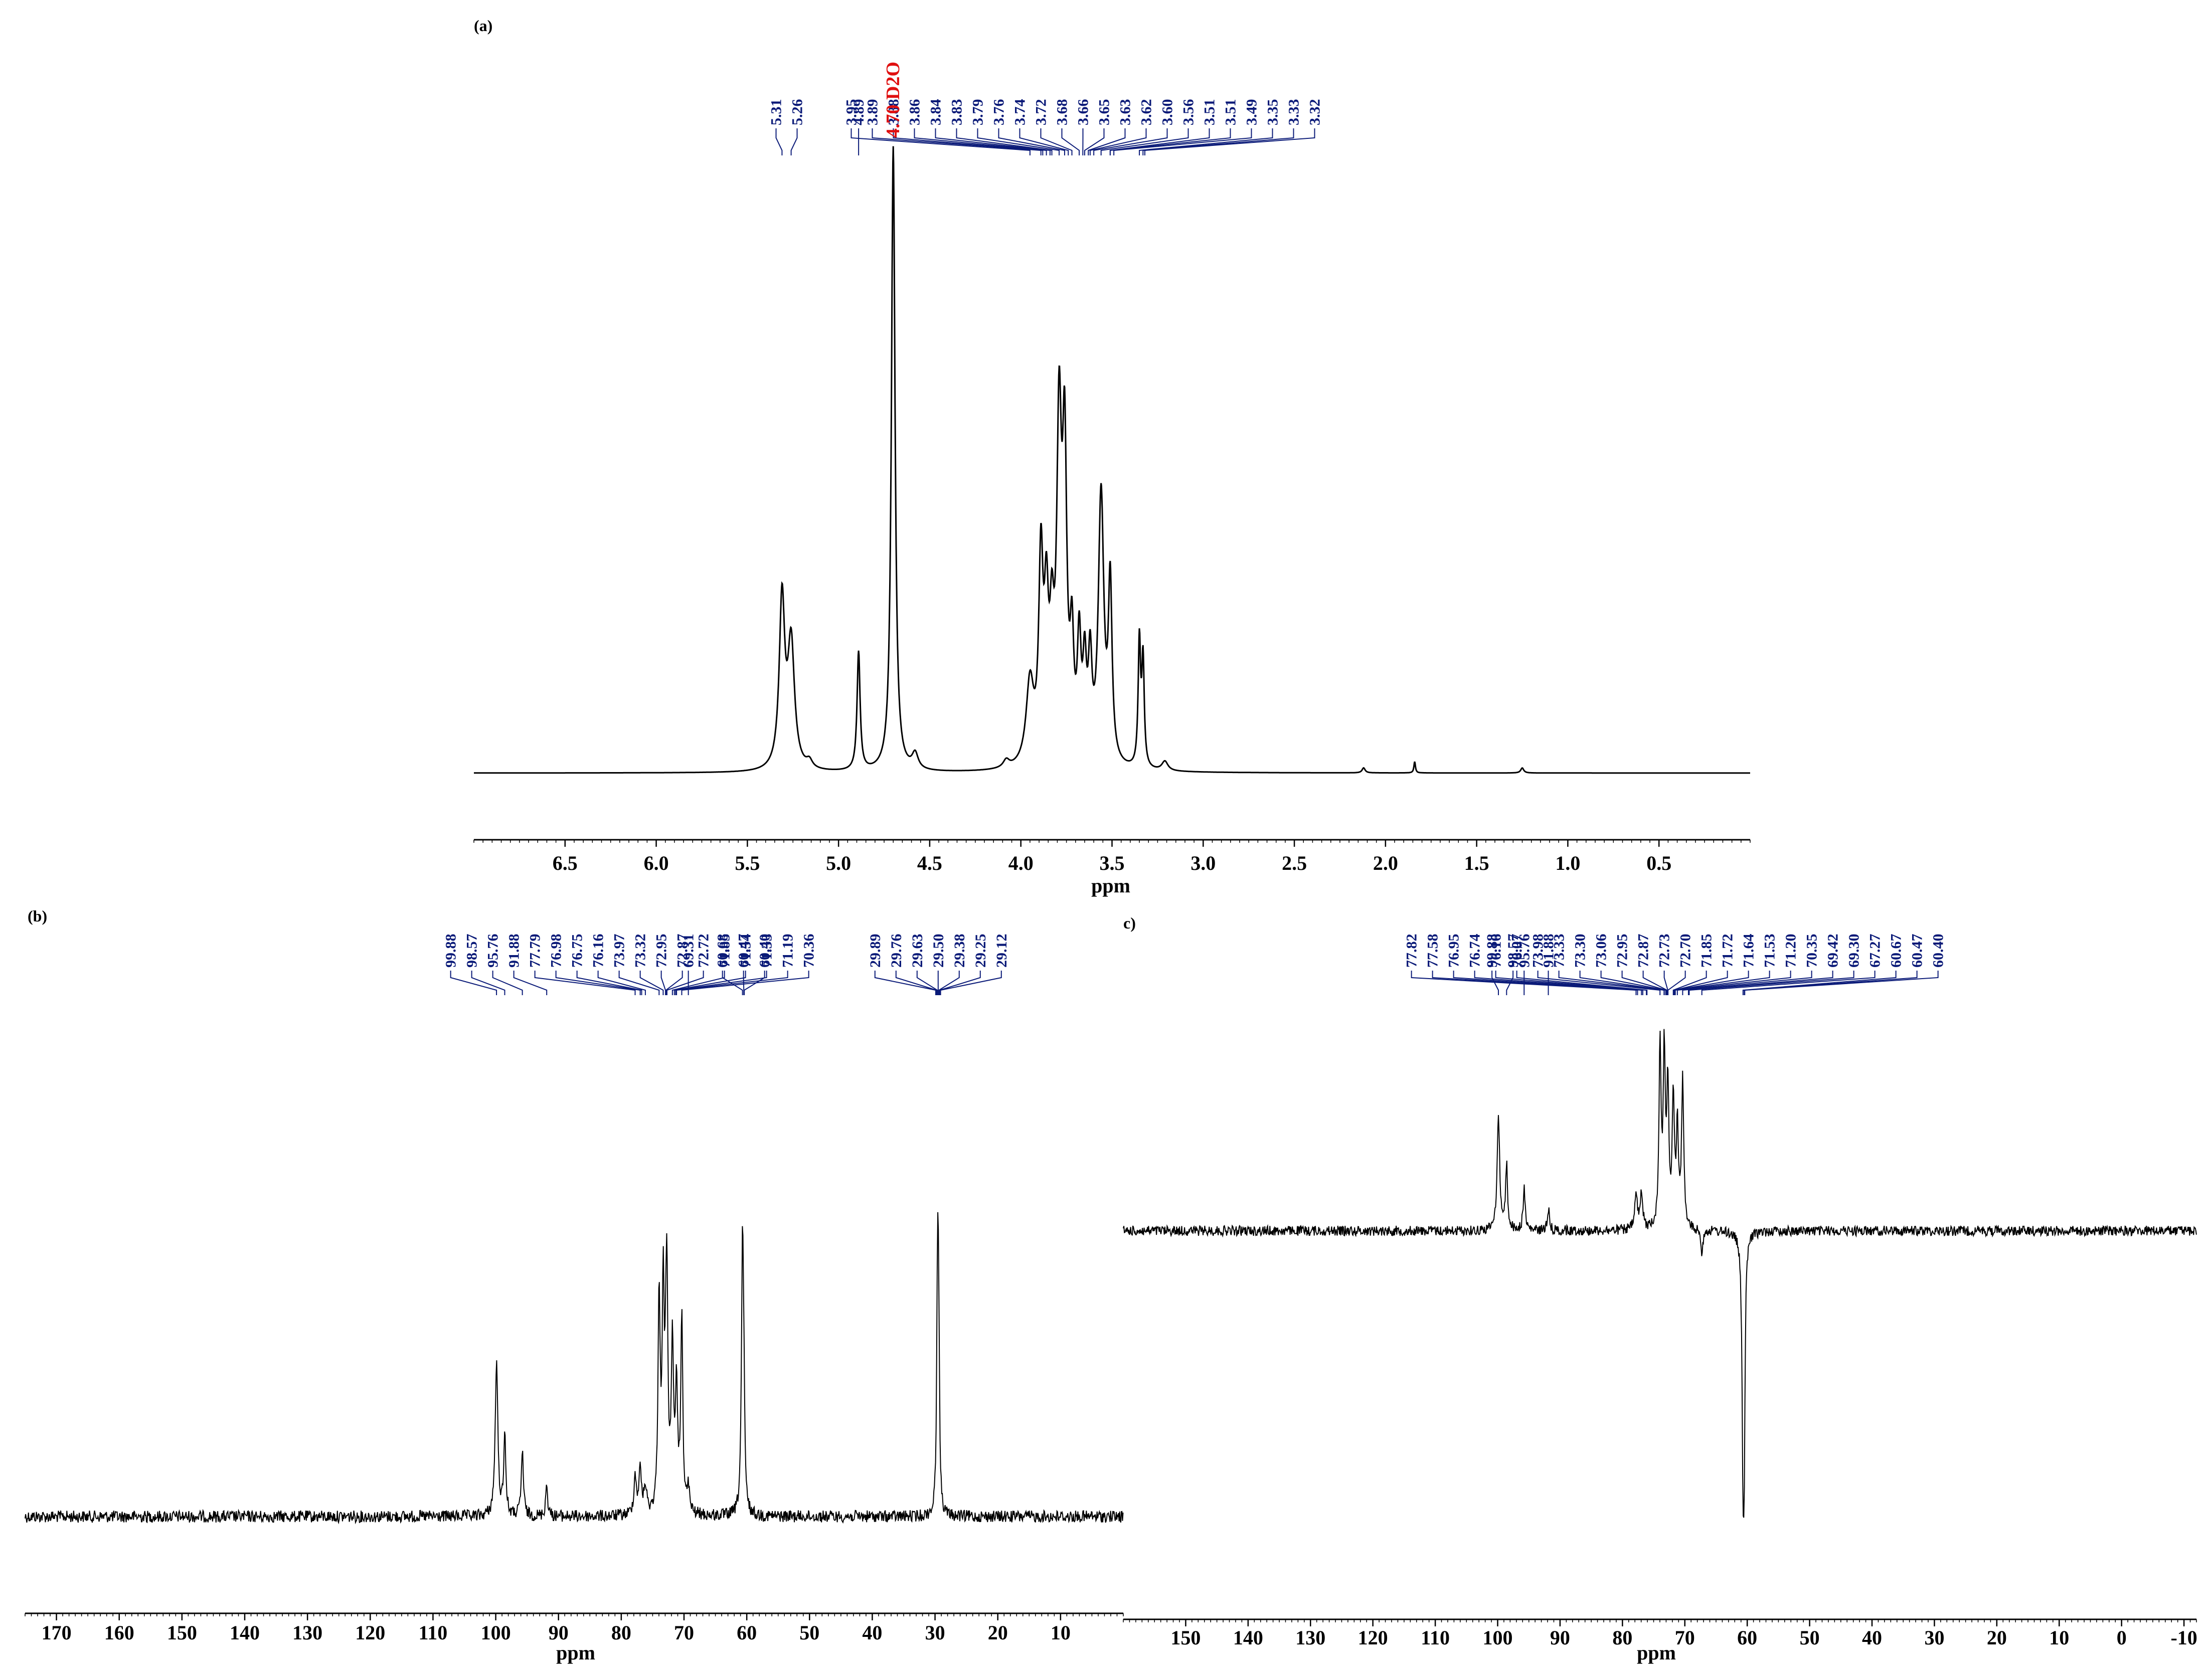 This screenshot has width=2212, height=1676. I want to click on peak-label: 3.35, so click(1273, 112).